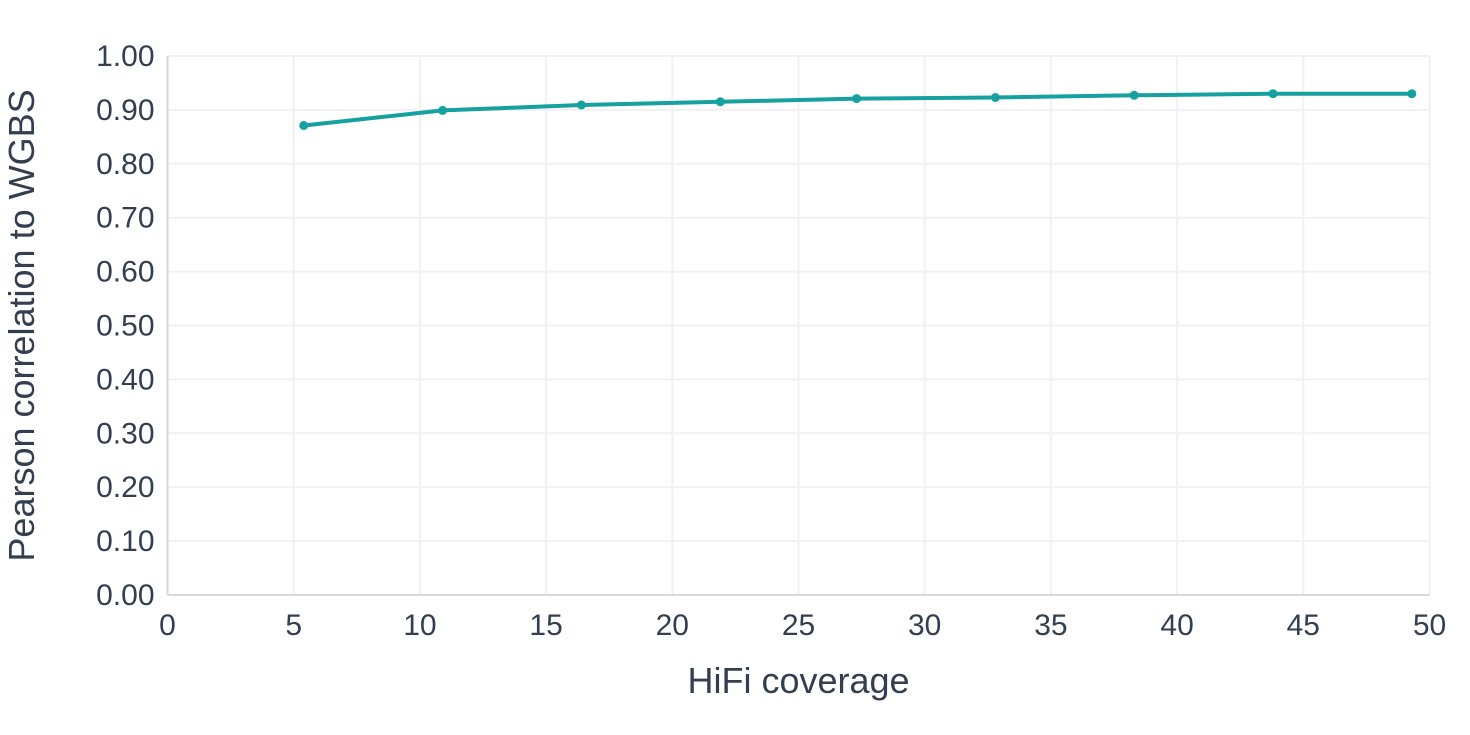 Image resolution: width=1470 pixels, height=735 pixels. I want to click on y-tick-label: 0.30, so click(125, 433).